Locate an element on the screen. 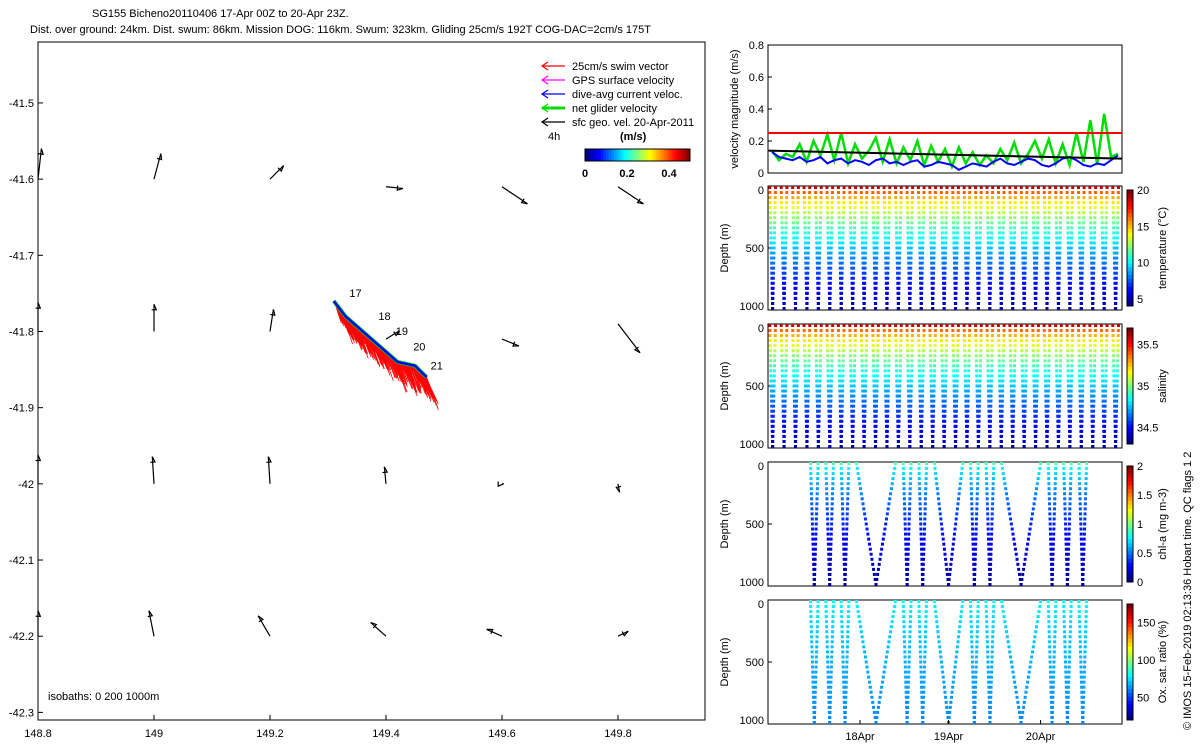  colorbar-segment is located at coordinates (655, 155).